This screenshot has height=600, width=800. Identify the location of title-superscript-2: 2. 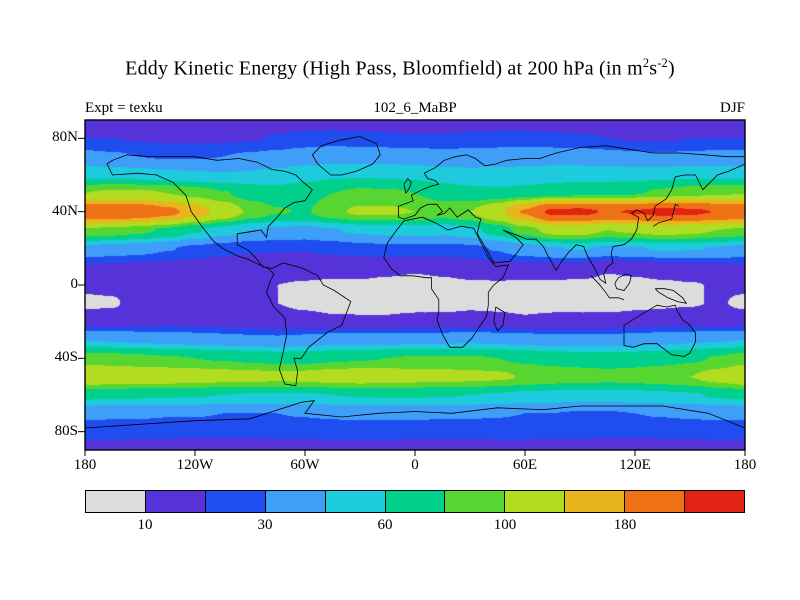
(646, 63).